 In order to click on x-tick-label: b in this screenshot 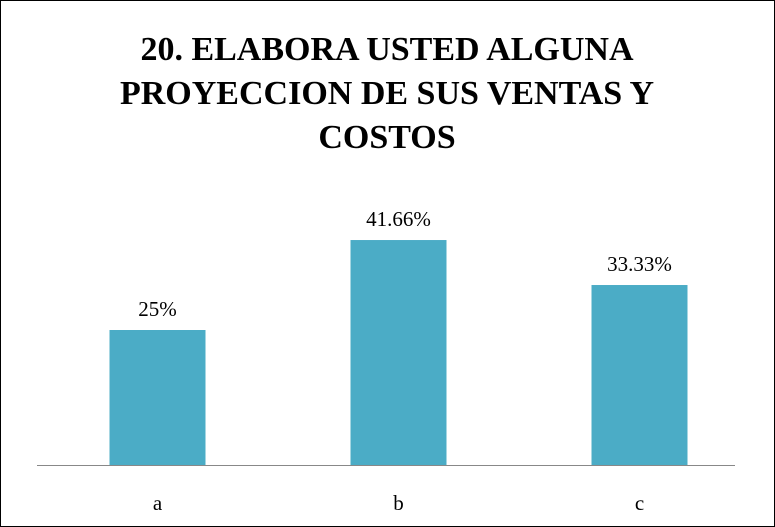, I will do `click(398, 503)`.